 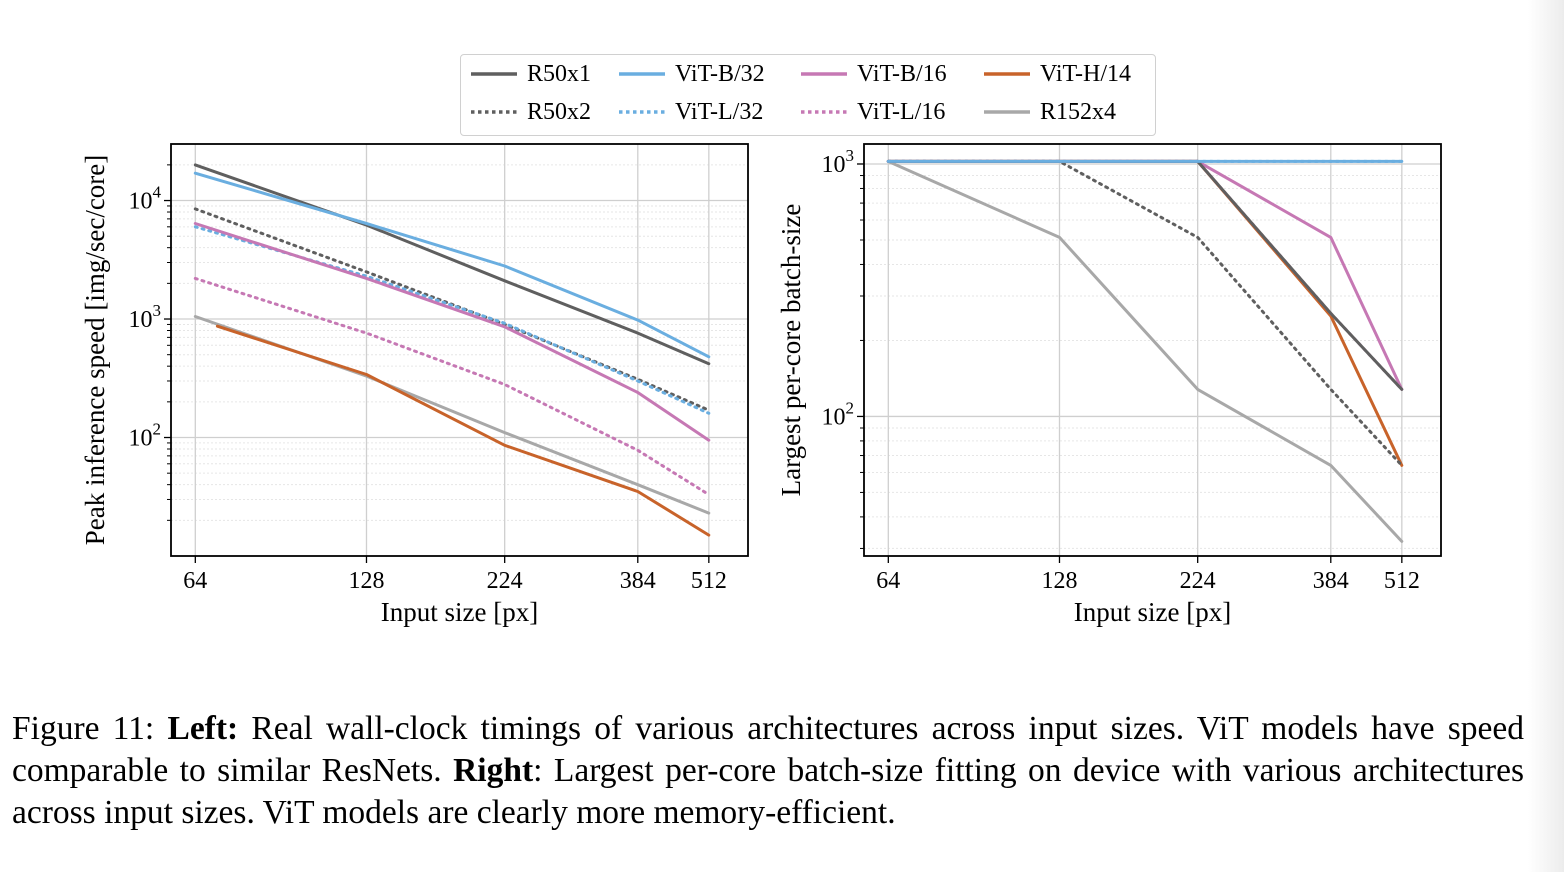 I want to click on legend-item-r50x1: R50x1, so click(x=531, y=74).